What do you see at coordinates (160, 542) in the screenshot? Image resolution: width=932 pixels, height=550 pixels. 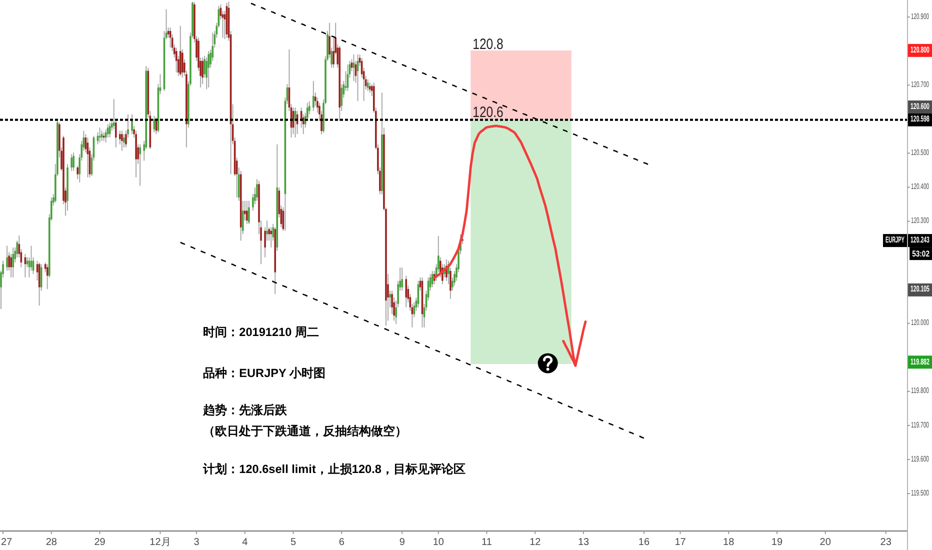 I see `x-tick-label: 12月` at bounding box center [160, 542].